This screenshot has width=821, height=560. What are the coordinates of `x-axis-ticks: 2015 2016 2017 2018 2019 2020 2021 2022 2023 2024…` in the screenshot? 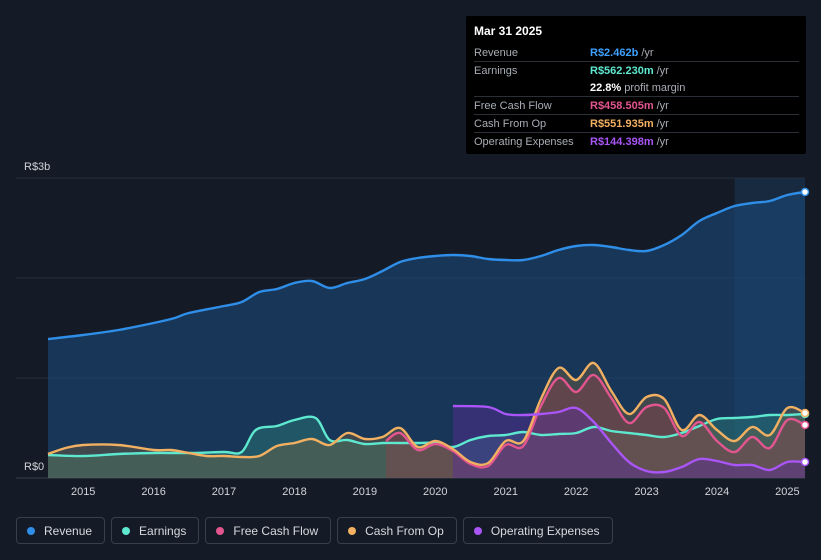 It's located at (435, 492).